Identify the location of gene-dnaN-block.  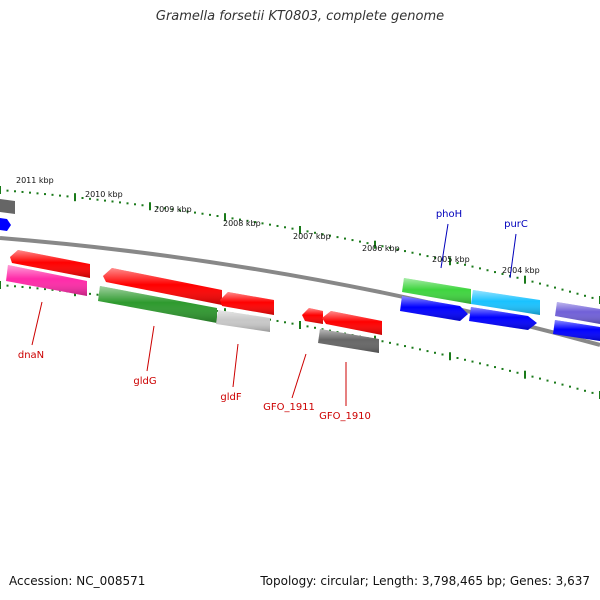
(48, 273).